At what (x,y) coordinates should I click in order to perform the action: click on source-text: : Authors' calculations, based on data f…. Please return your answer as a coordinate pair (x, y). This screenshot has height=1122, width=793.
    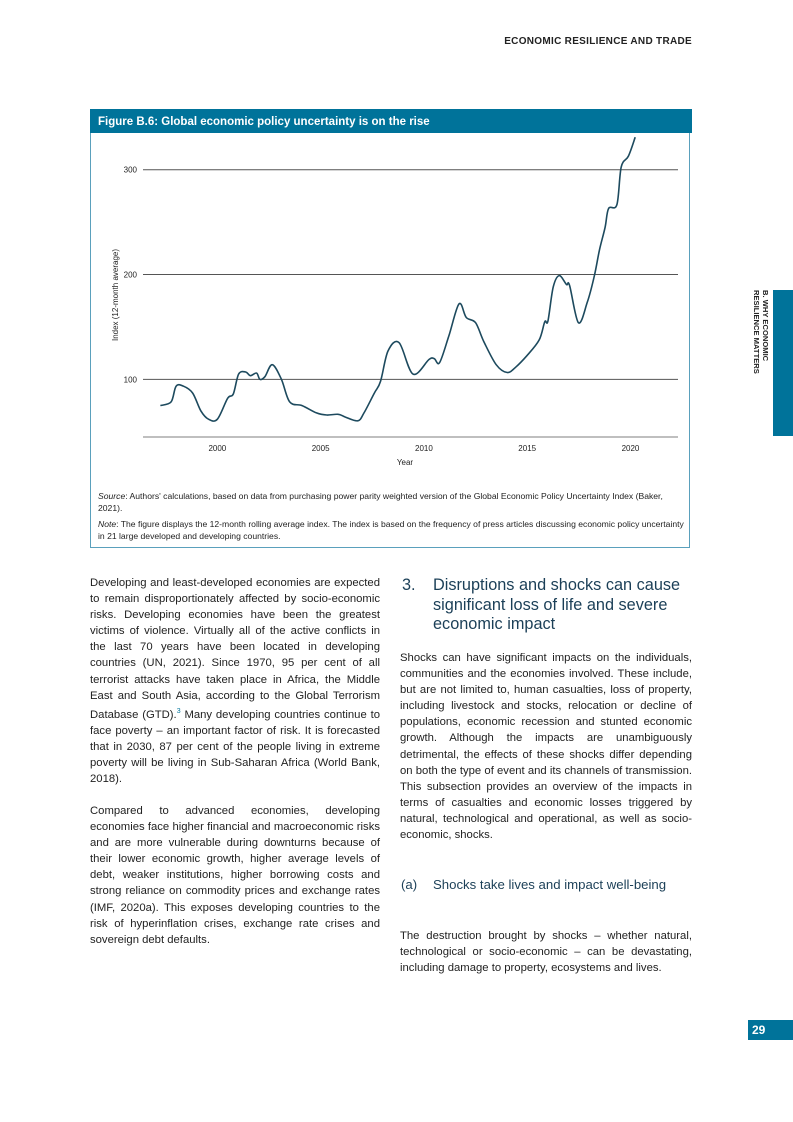
    Looking at the image, I should click on (380, 502).